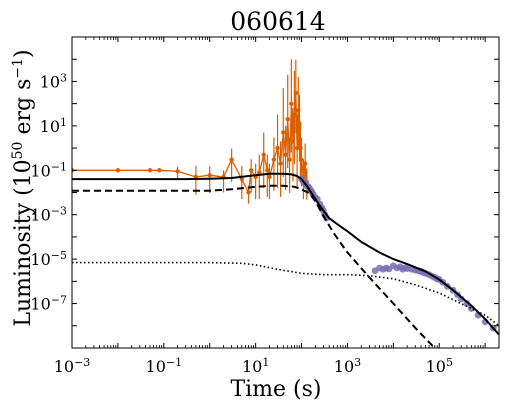 This screenshot has height=412, width=507. Describe the element at coordinates (23, 242) in the screenshot. I see `y-axis-label-prefix: Luminosity (10` at that location.